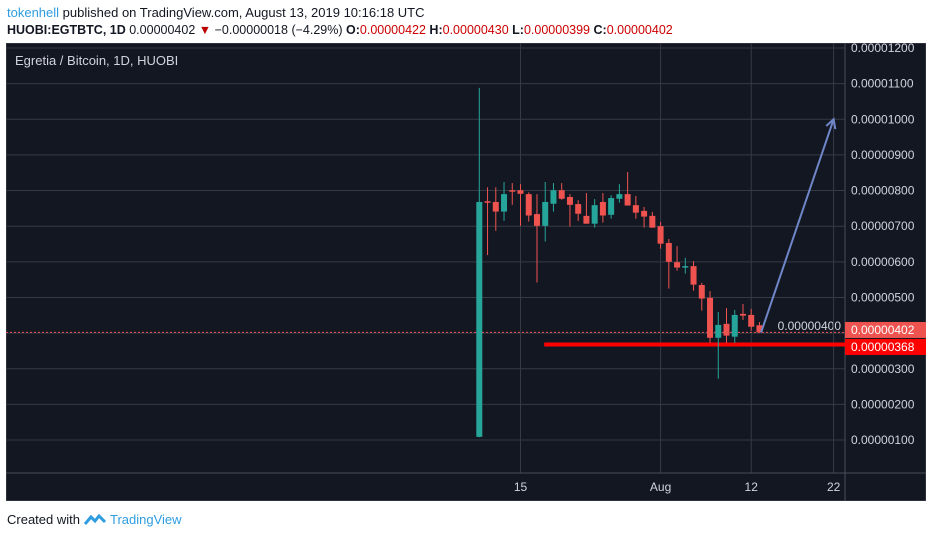 The width and height of the screenshot is (932, 537). What do you see at coordinates (436, 30) in the screenshot?
I see `high-label: H:` at bounding box center [436, 30].